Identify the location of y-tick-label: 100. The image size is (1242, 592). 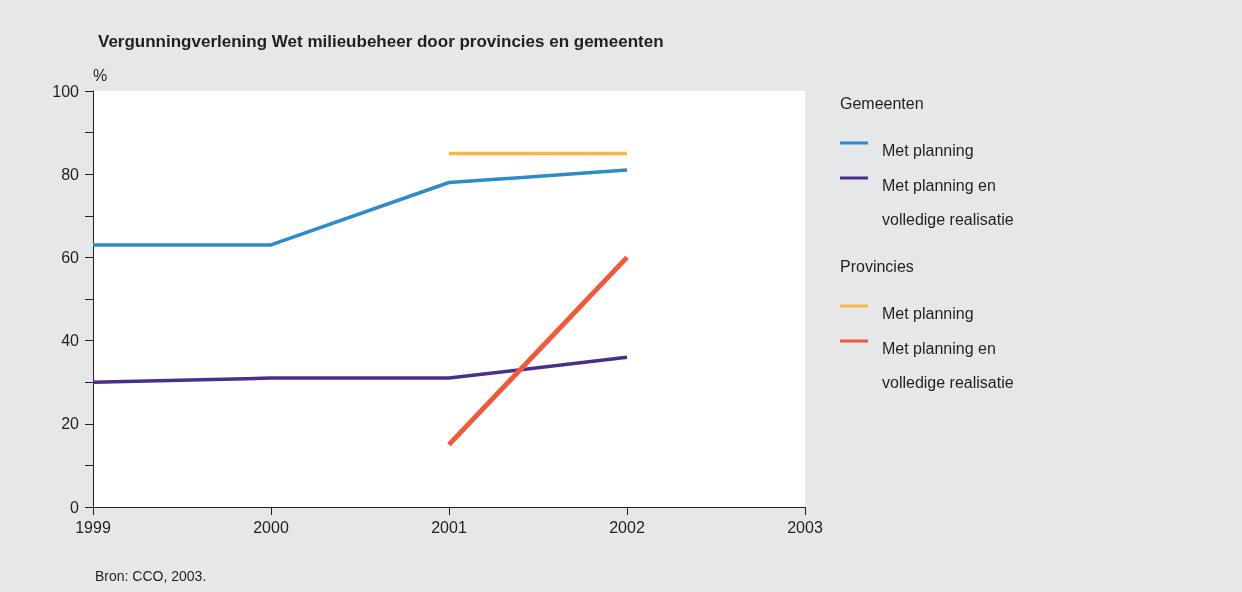
(66, 91).